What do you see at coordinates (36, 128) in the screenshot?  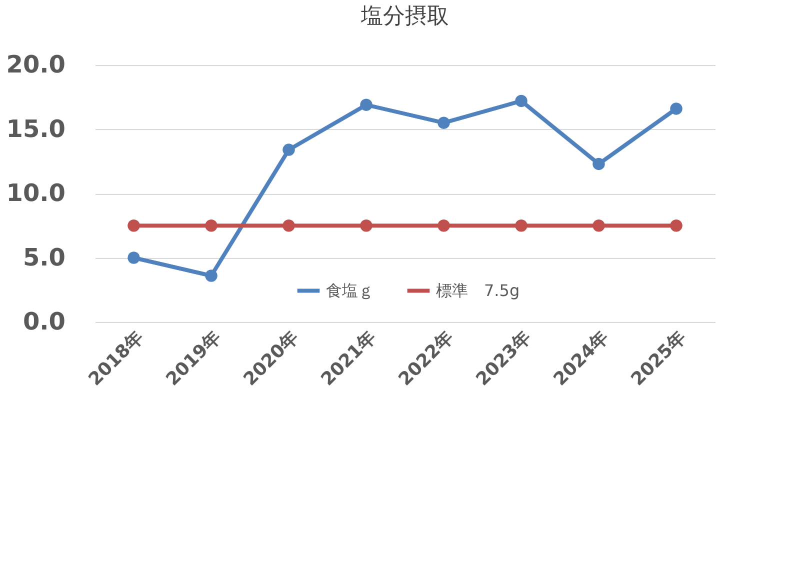 I see `y-tick-label: 15.0` at bounding box center [36, 128].